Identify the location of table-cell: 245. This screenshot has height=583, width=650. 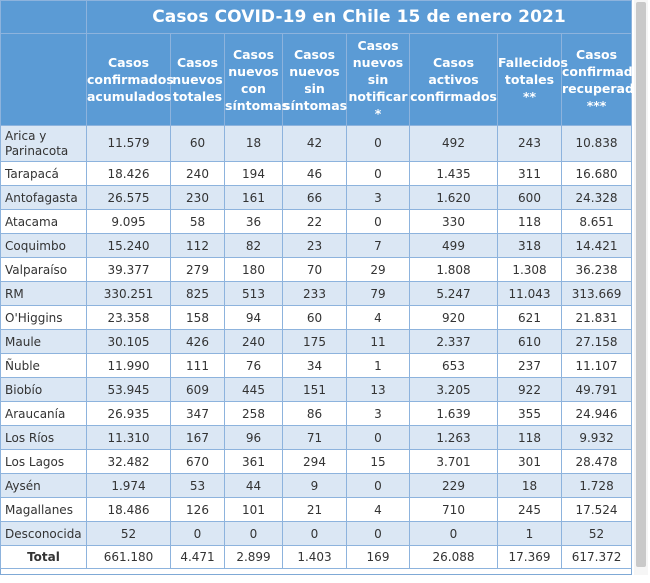
(529, 509).